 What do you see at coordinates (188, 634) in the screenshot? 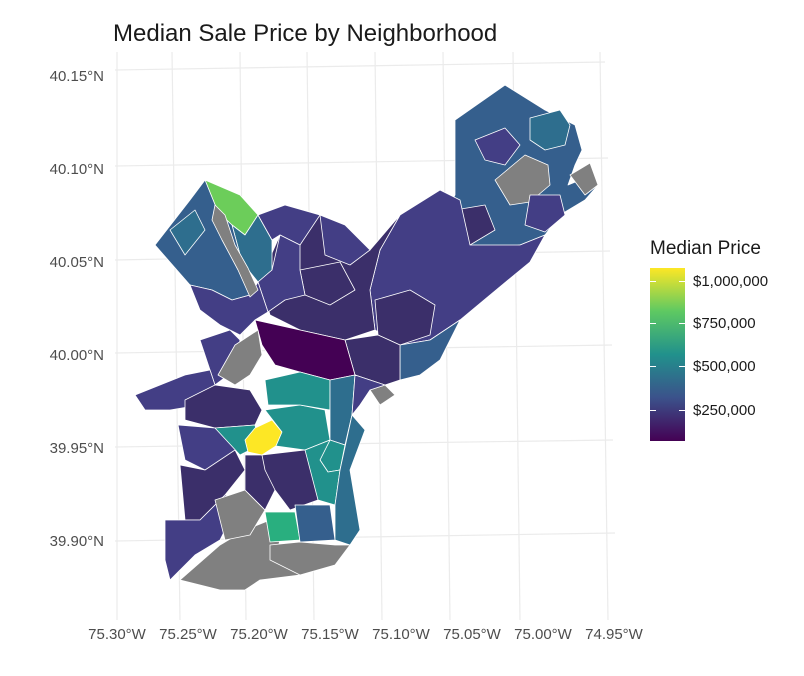
I see `x-axis-label: 75.25°W` at bounding box center [188, 634].